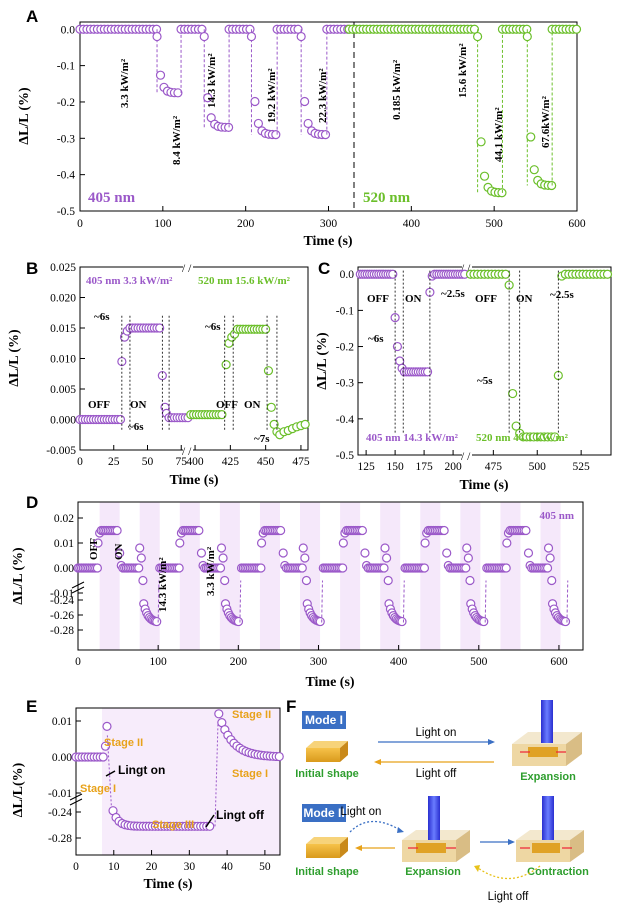  Describe the element at coordinates (329, 224) in the screenshot. I see `chart-a-xtick-label: 300` at that location.